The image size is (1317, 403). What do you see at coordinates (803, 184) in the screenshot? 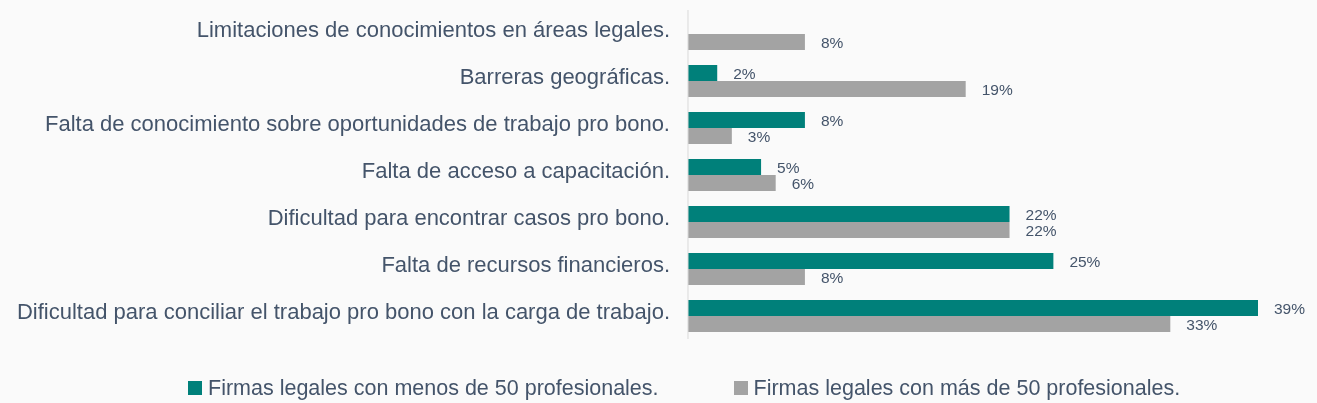
I see `data-label: 6%` at bounding box center [803, 184].